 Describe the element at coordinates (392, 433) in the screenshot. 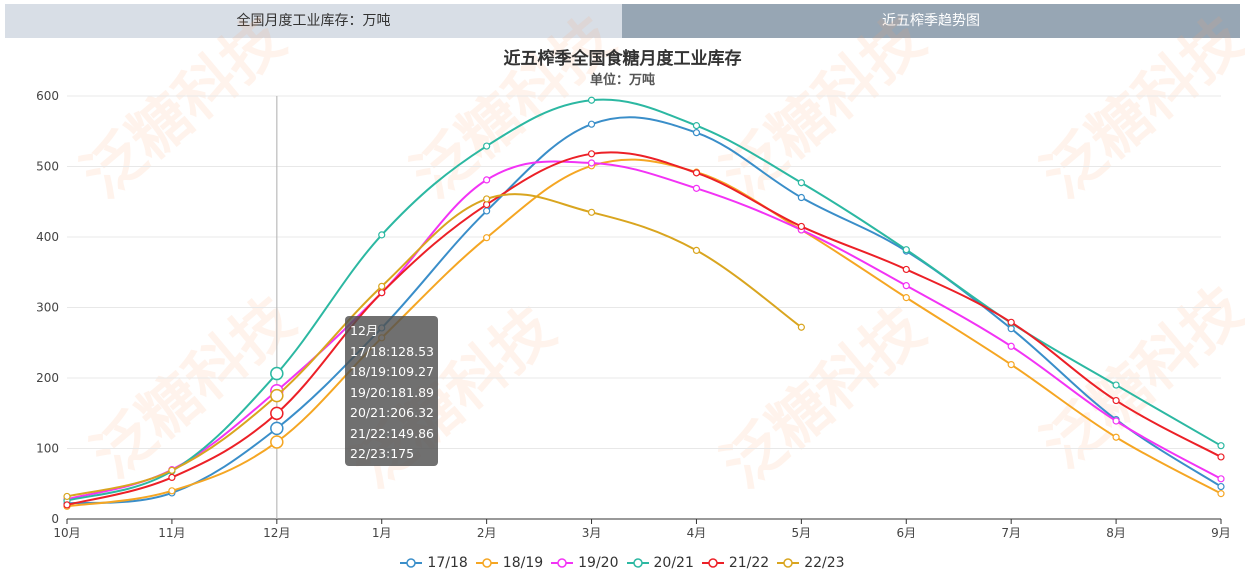

I see `tooltip-line-2122: 21/22:149.86` at that location.